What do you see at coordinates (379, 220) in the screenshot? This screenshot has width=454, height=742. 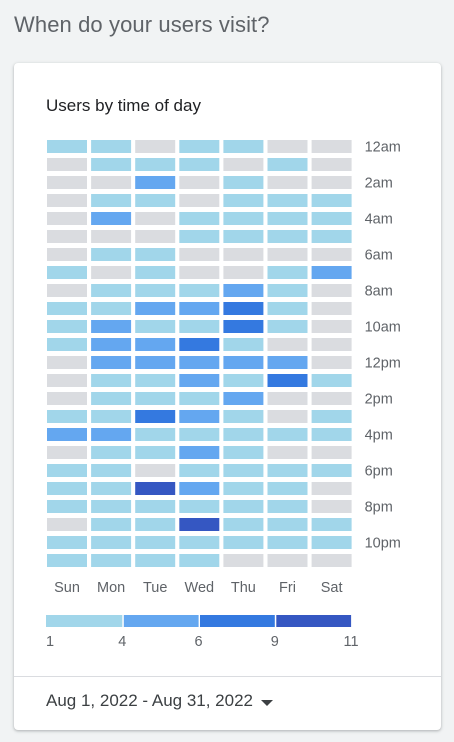 I see `y-tick-label: 4am` at bounding box center [379, 220].